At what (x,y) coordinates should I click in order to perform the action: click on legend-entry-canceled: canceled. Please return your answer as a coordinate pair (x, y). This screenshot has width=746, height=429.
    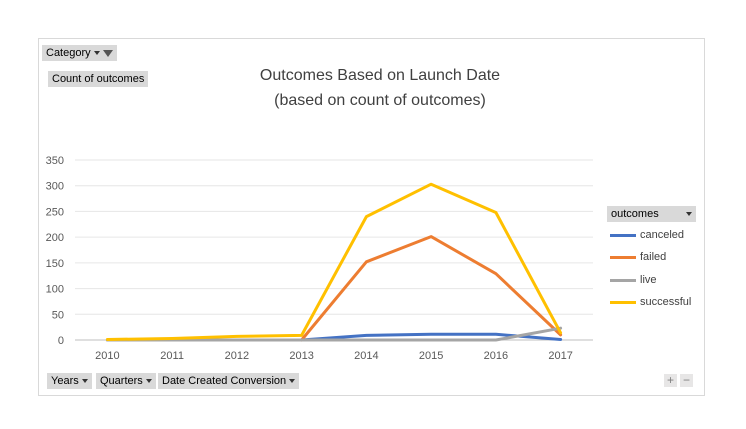
    Looking at the image, I should click on (647, 235).